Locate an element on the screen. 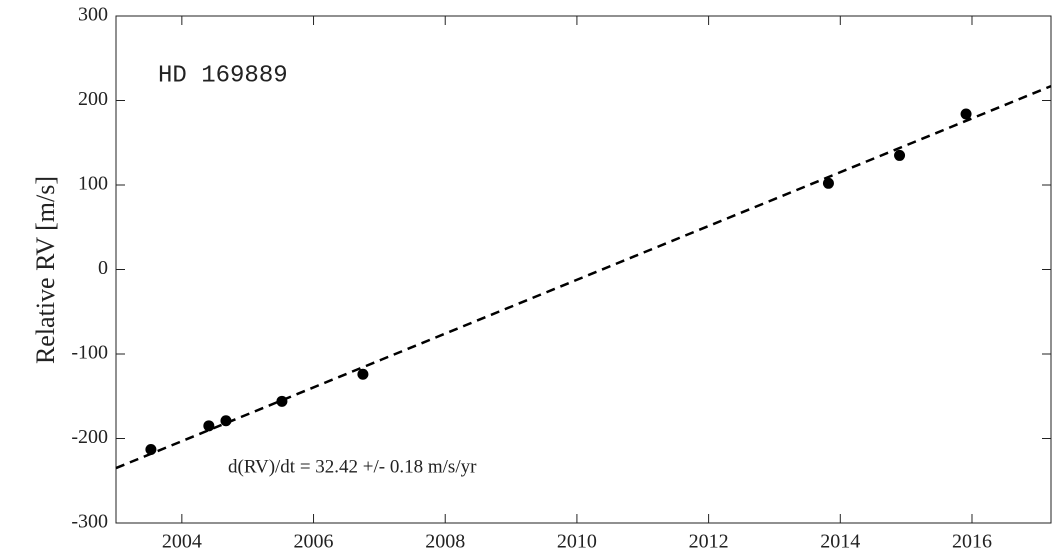 The width and height of the screenshot is (1052, 558). x-tick-label: 2004 is located at coordinates (182, 542).